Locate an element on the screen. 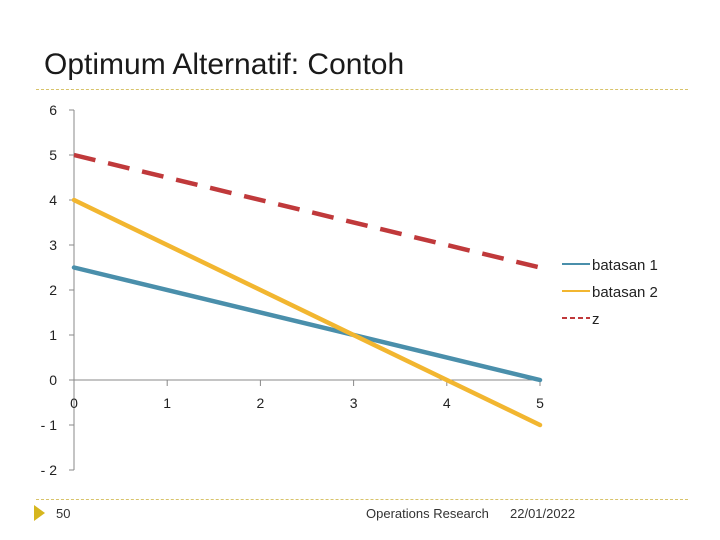 The height and width of the screenshot is (540, 720). y-tick-label: 4 is located at coordinates (53, 200).